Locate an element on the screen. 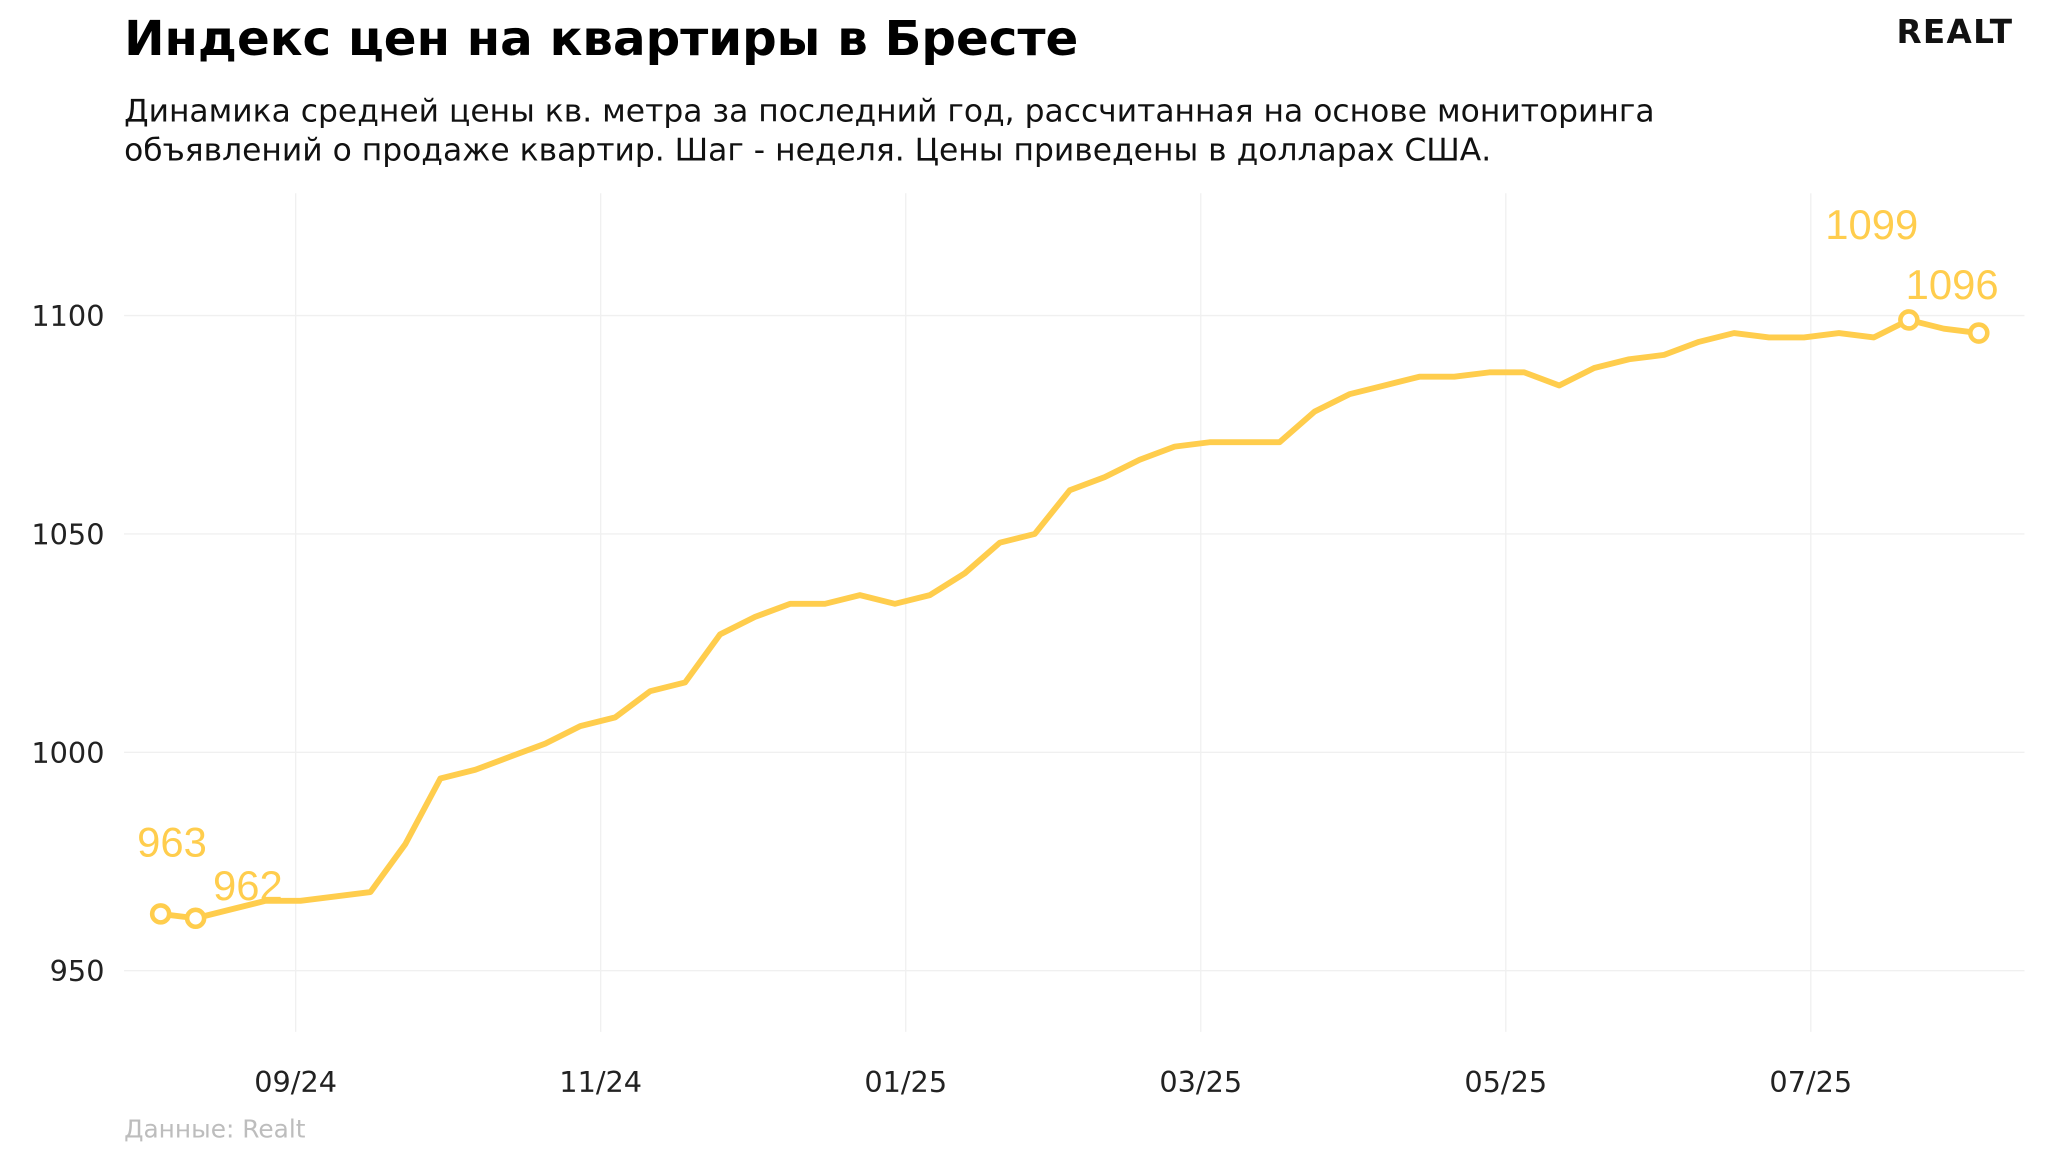 The image size is (2048, 1172). chart-title: Индекс цен на квартиры в Бресте is located at coordinates (601, 38).